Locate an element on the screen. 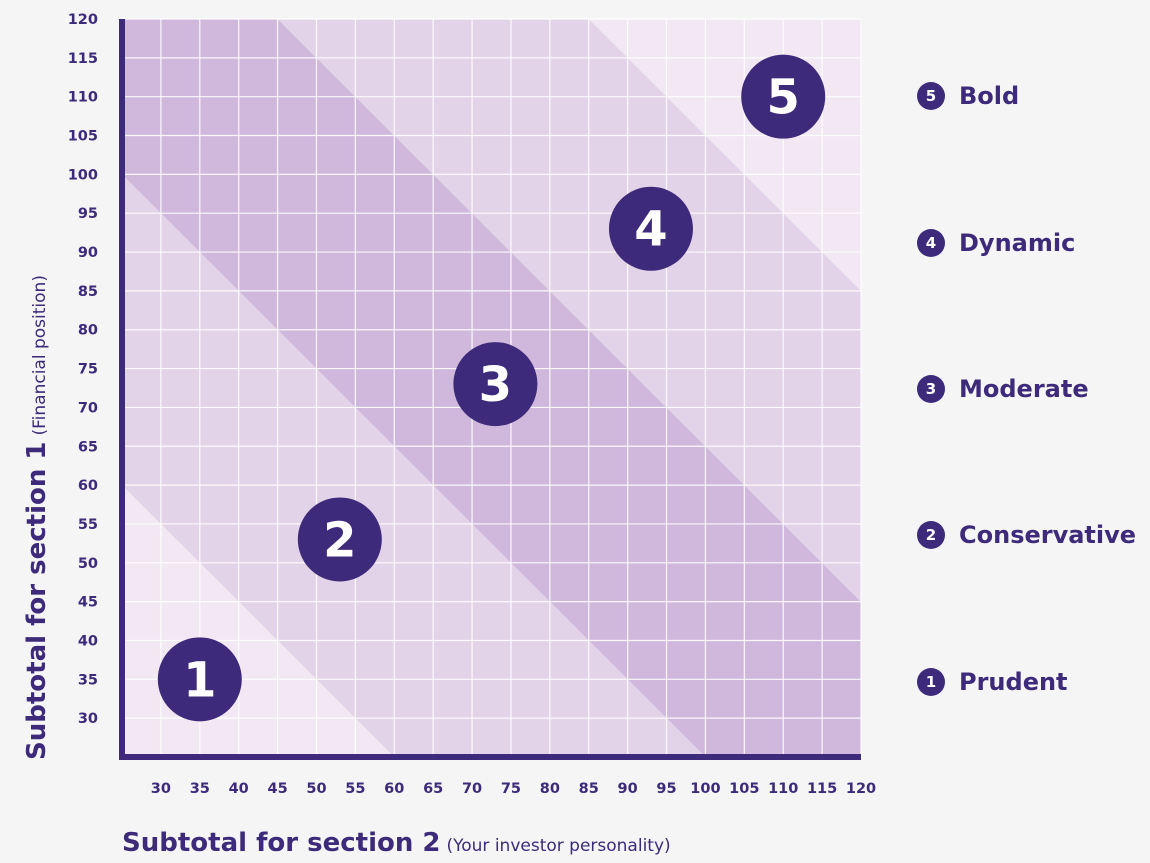 The height and width of the screenshot is (863, 1150). y-tick-label: 110 is located at coordinates (83, 98).